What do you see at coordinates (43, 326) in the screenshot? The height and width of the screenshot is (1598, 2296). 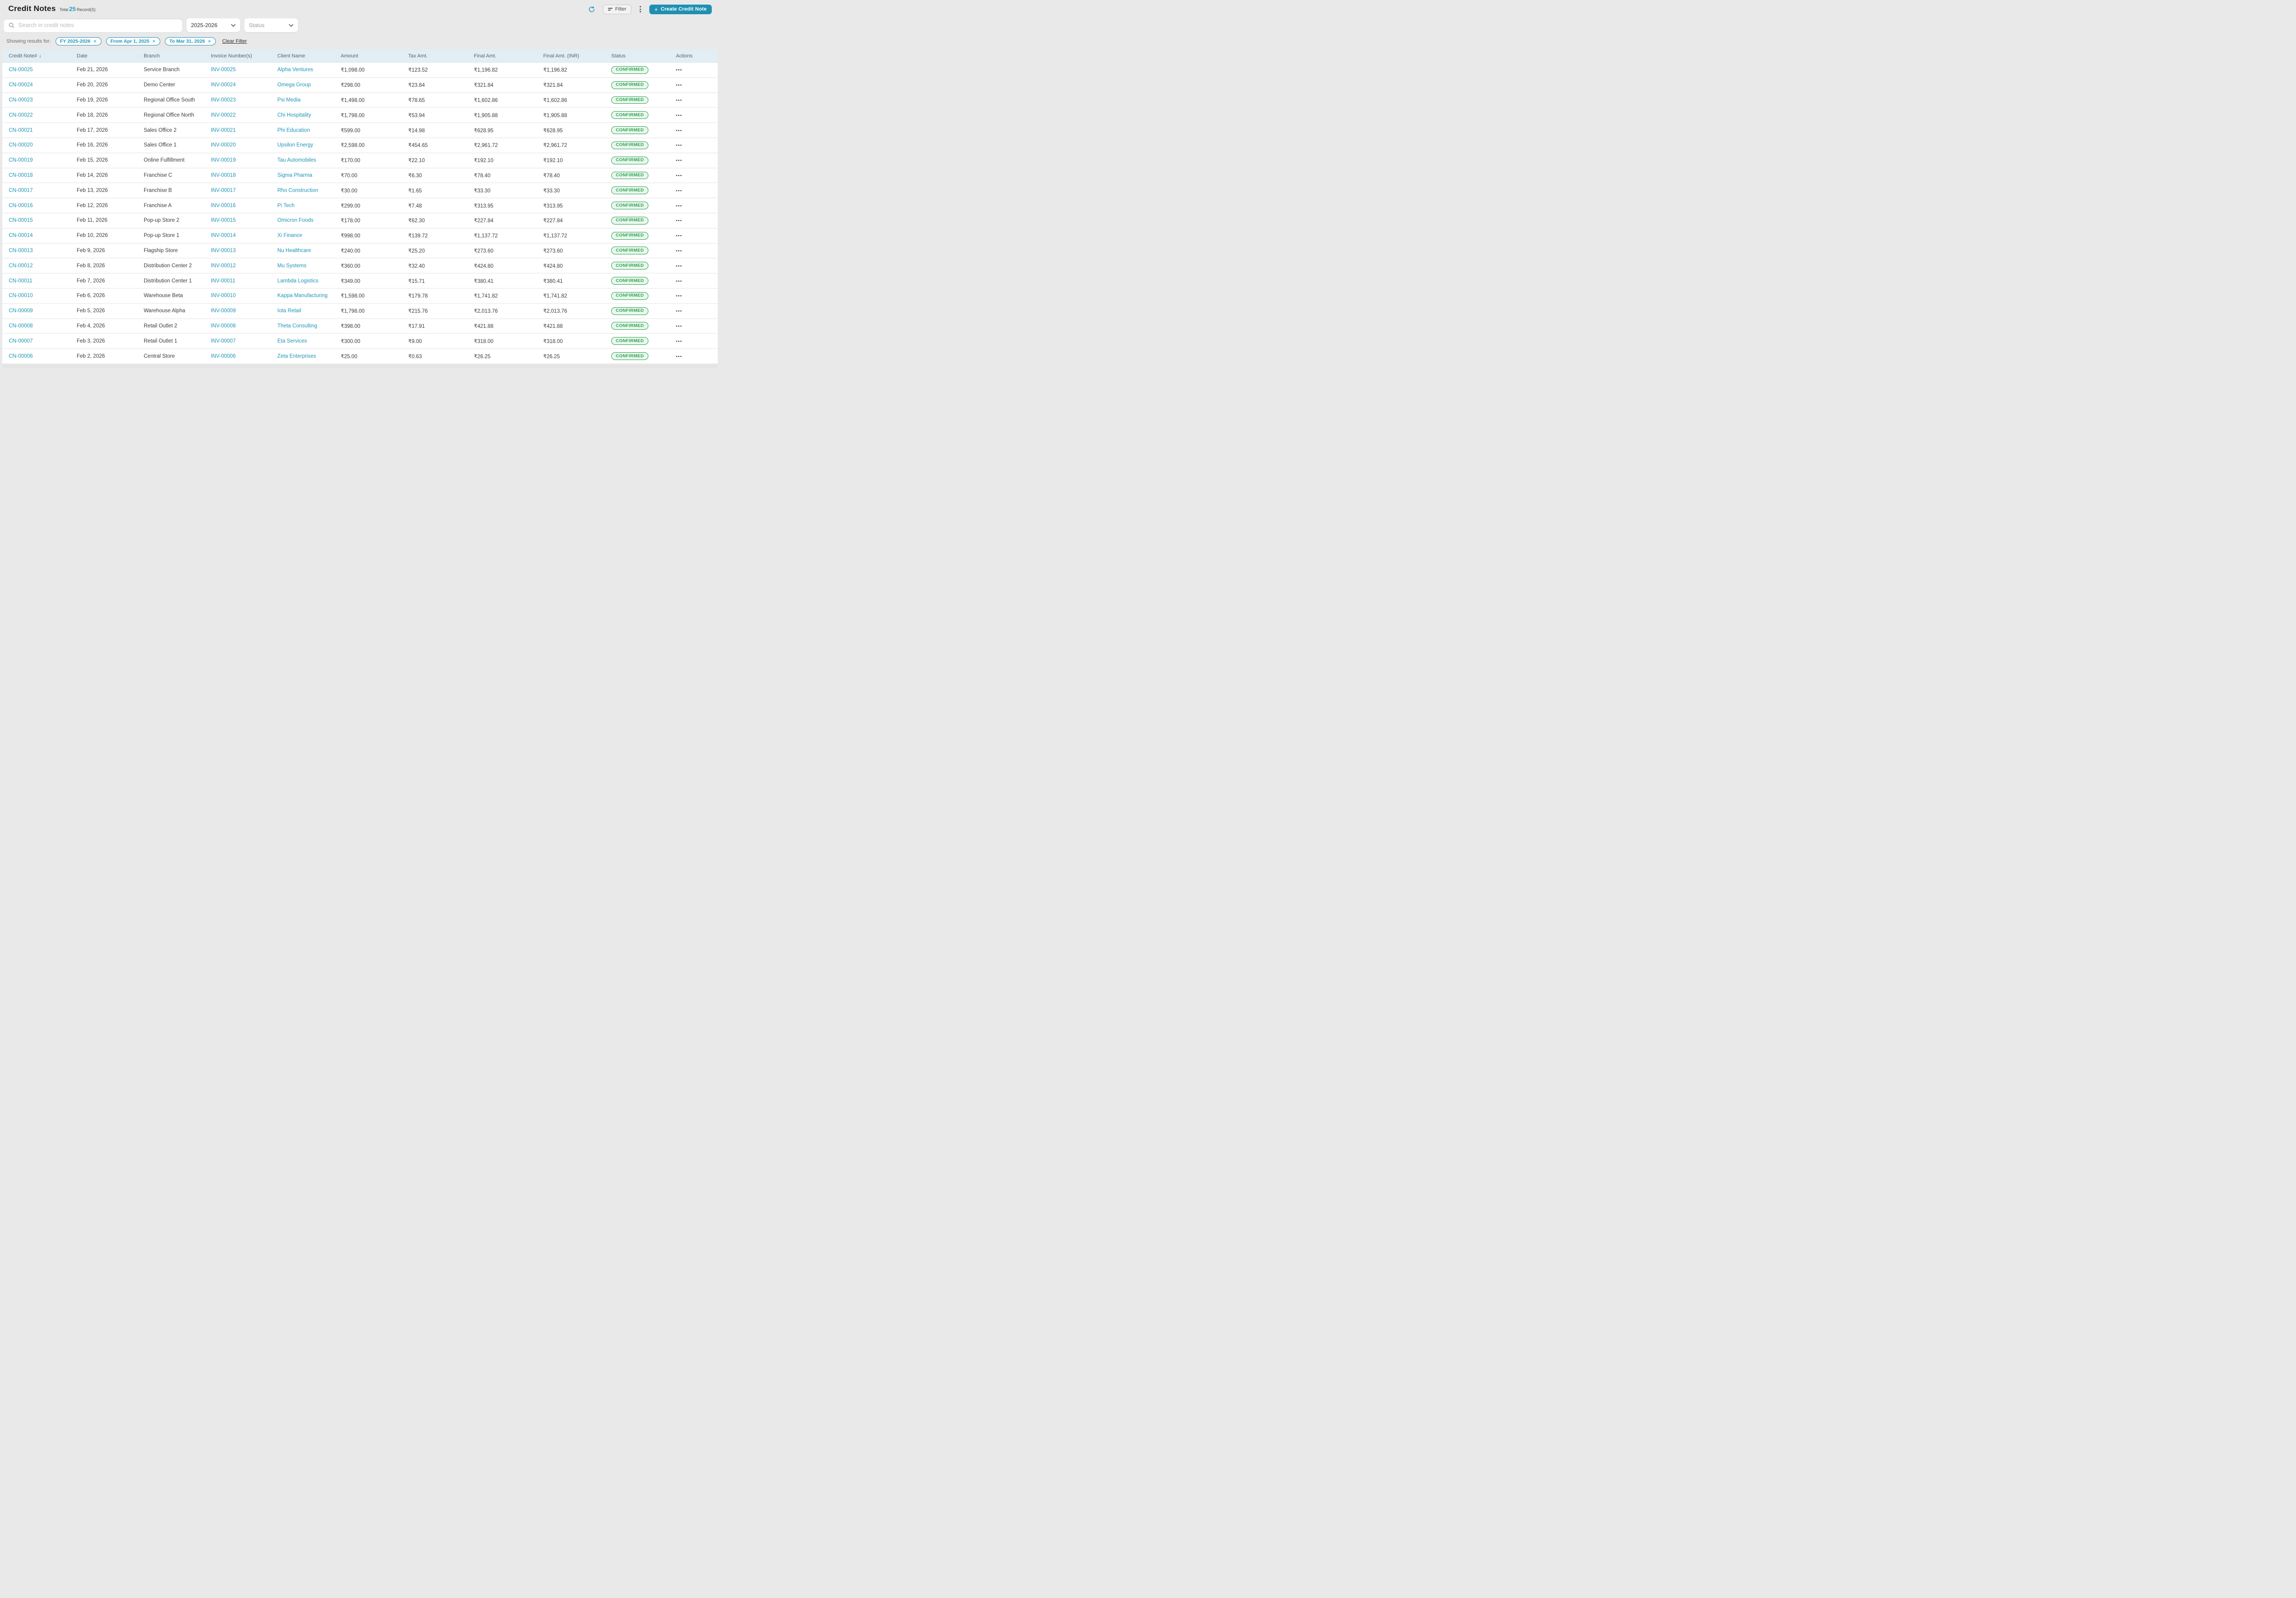 I see `credit-note-link: CN-00008` at bounding box center [43, 326].